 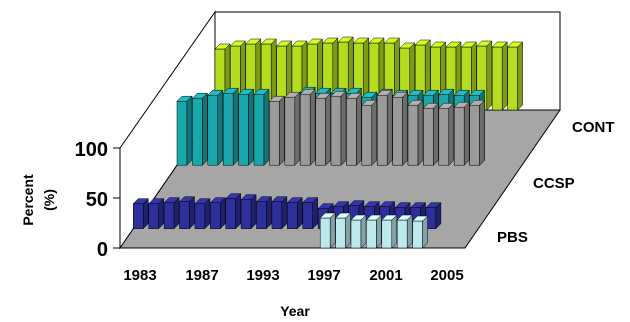 I want to click on x-axis-title: Year, so click(x=295, y=311).